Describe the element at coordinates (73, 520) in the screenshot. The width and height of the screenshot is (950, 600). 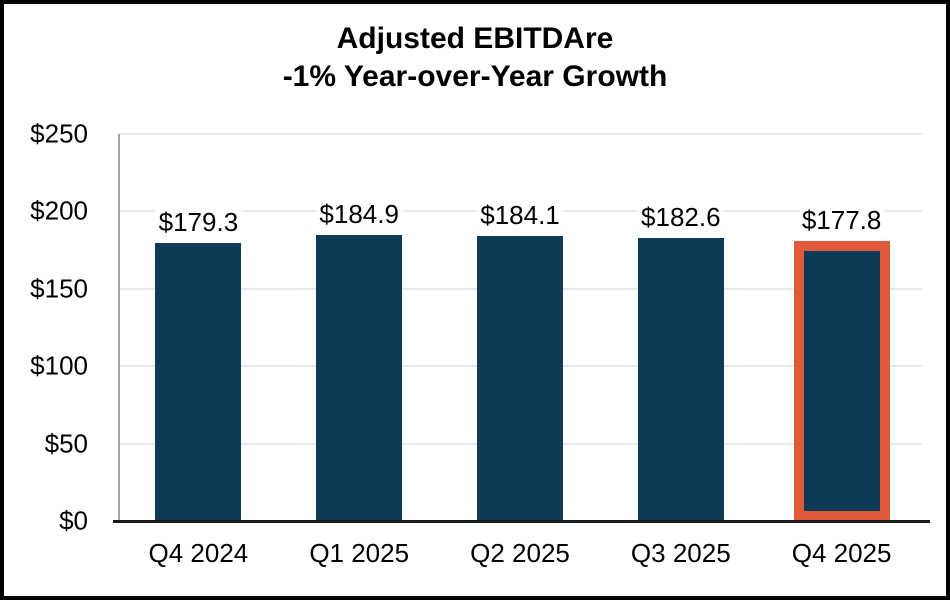
I see `y-axis-tick-label: $0` at that location.